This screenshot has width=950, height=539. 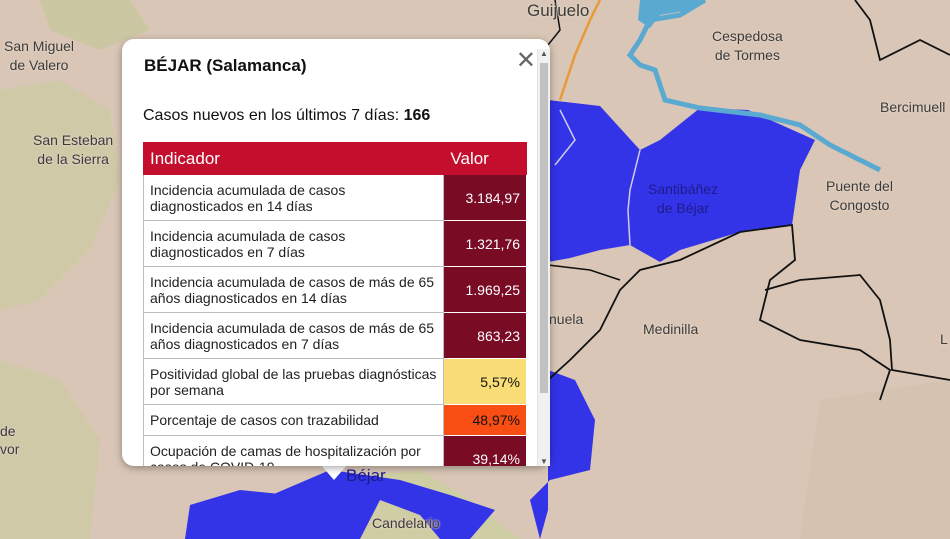 I want to click on forest-area-northwest, so click(x=95, y=25).